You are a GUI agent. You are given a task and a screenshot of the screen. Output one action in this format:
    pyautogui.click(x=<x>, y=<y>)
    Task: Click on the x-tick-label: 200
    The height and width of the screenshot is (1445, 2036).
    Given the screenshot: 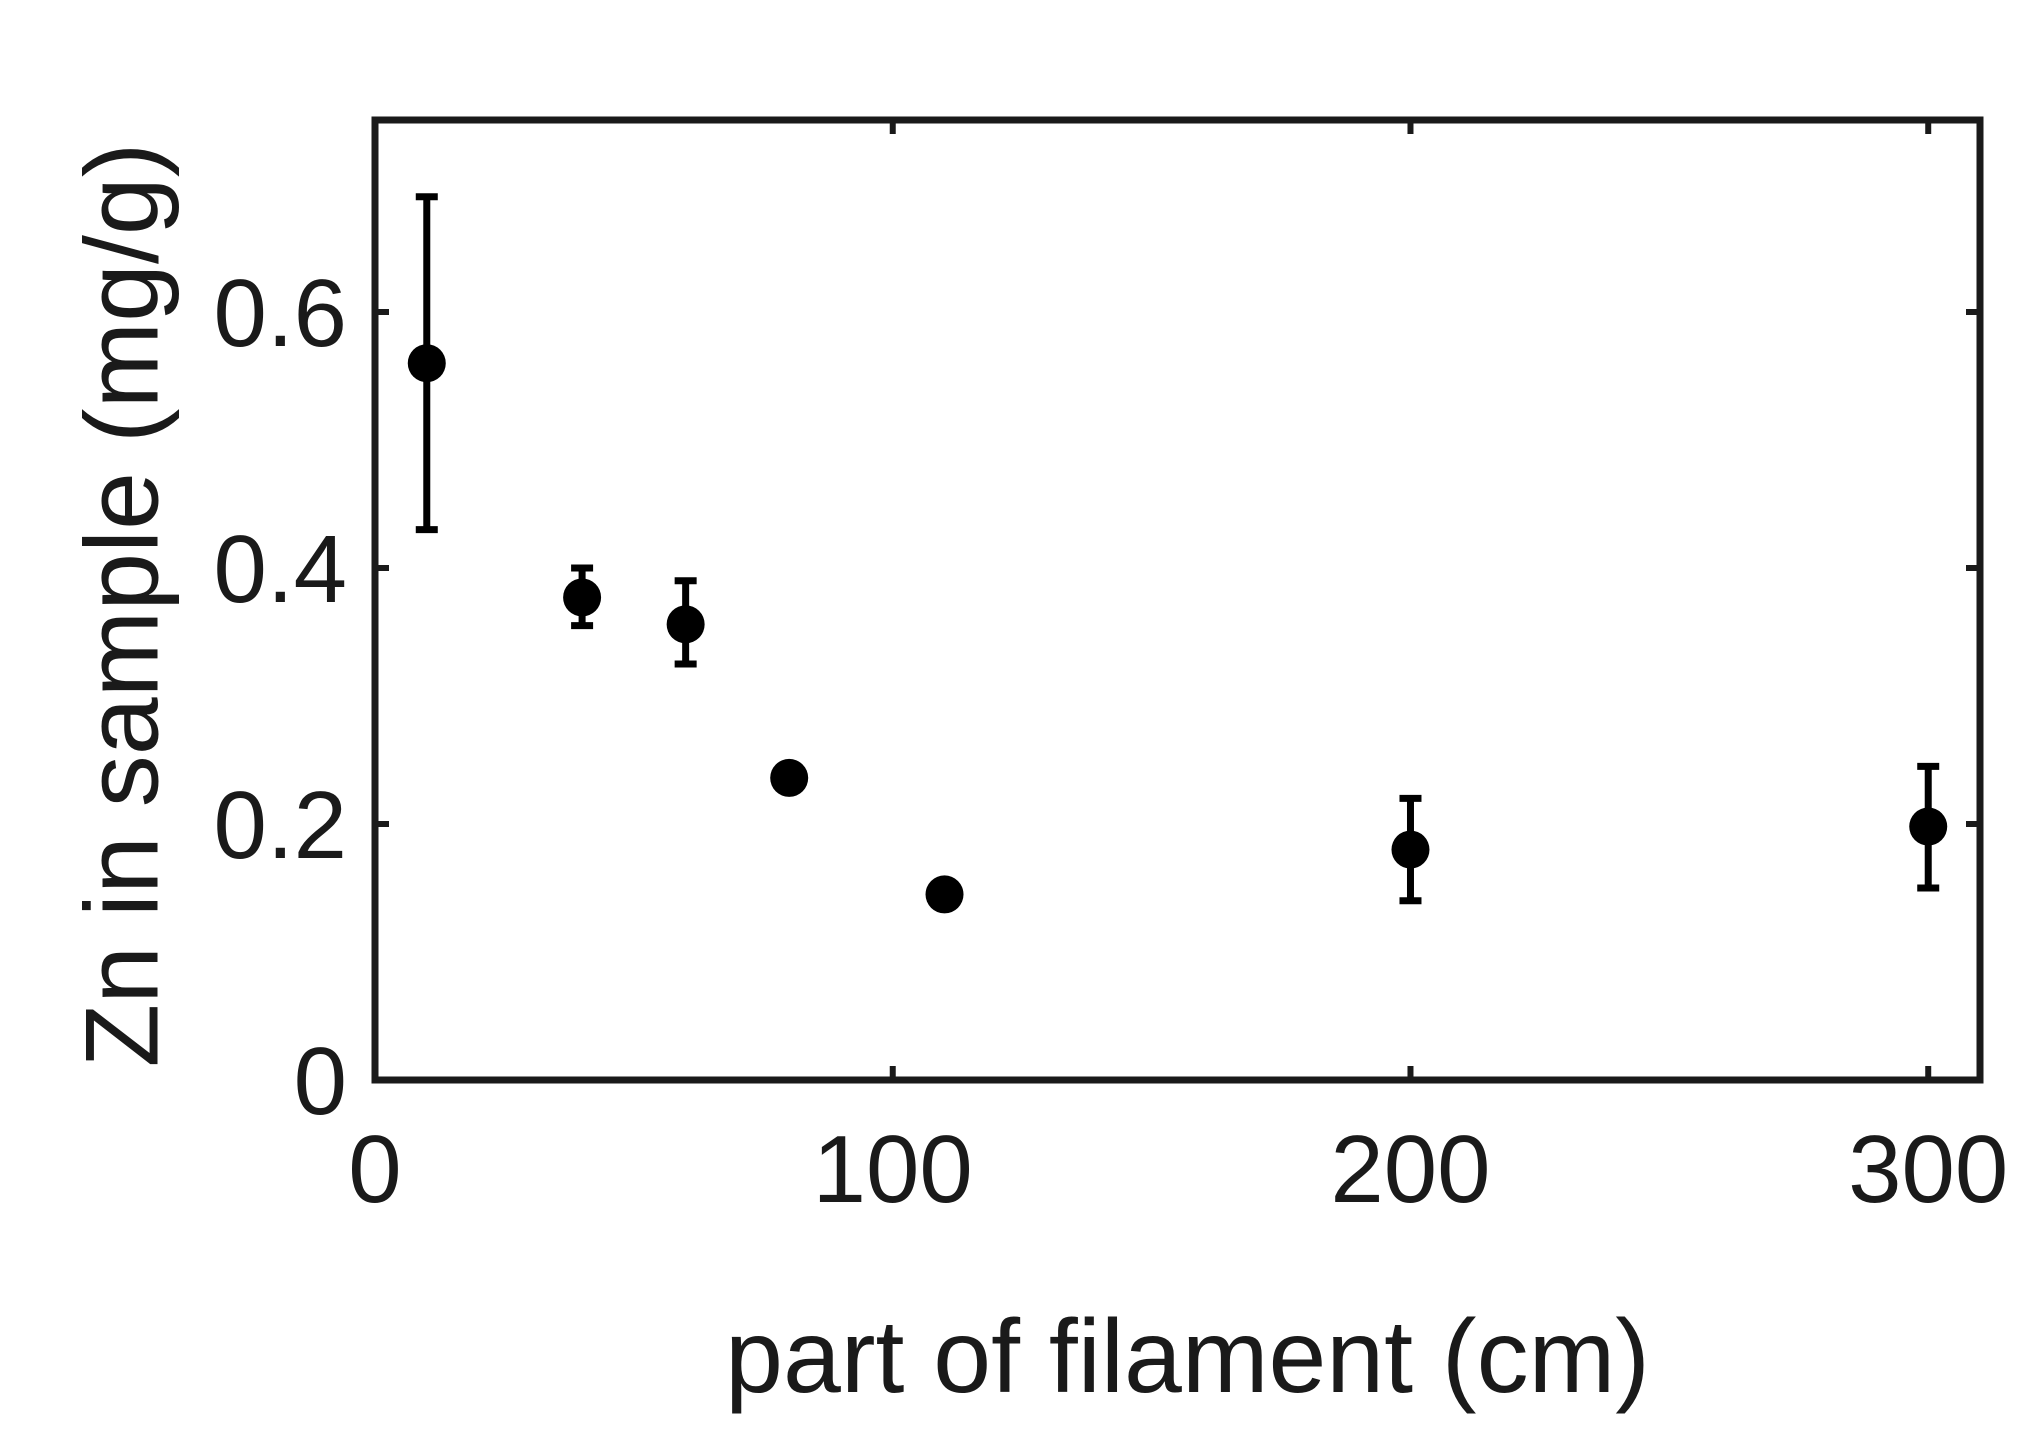 What is the action you would take?
    pyautogui.click(x=1410, y=1169)
    